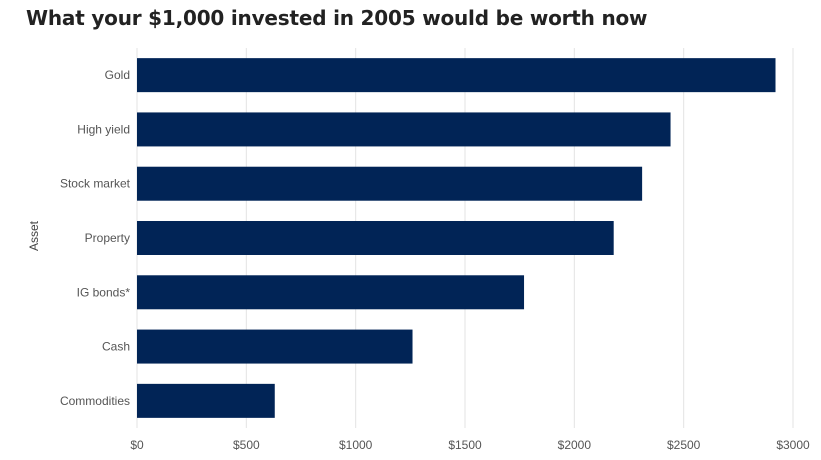 This screenshot has height=460, width=821. I want to click on bar-gold, so click(456, 75).